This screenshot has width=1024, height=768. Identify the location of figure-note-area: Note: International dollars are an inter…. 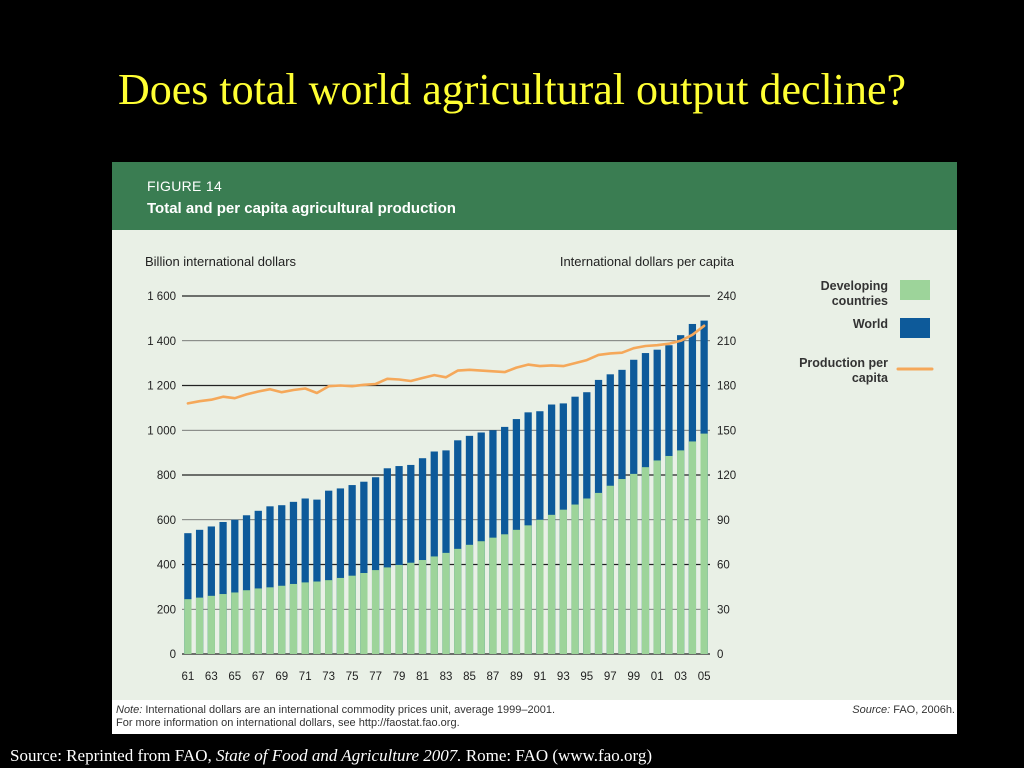
(534, 717).